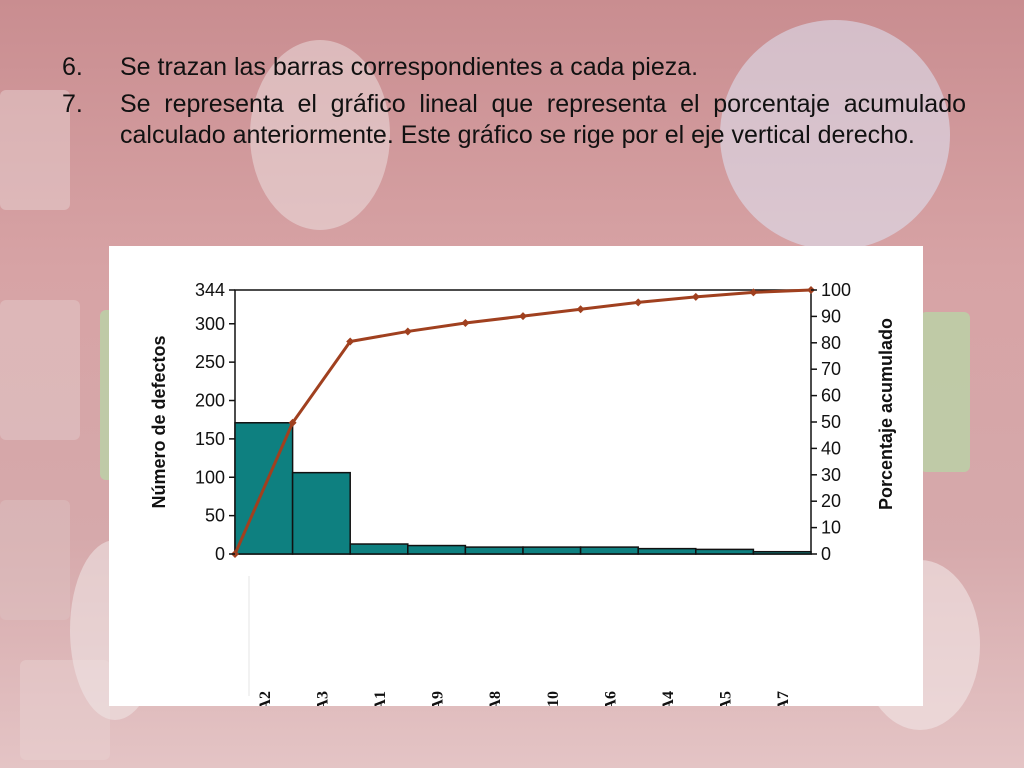 This screenshot has width=1024, height=768. Describe the element at coordinates (465, 323) in the screenshot. I see `line-point-pieza9` at that location.